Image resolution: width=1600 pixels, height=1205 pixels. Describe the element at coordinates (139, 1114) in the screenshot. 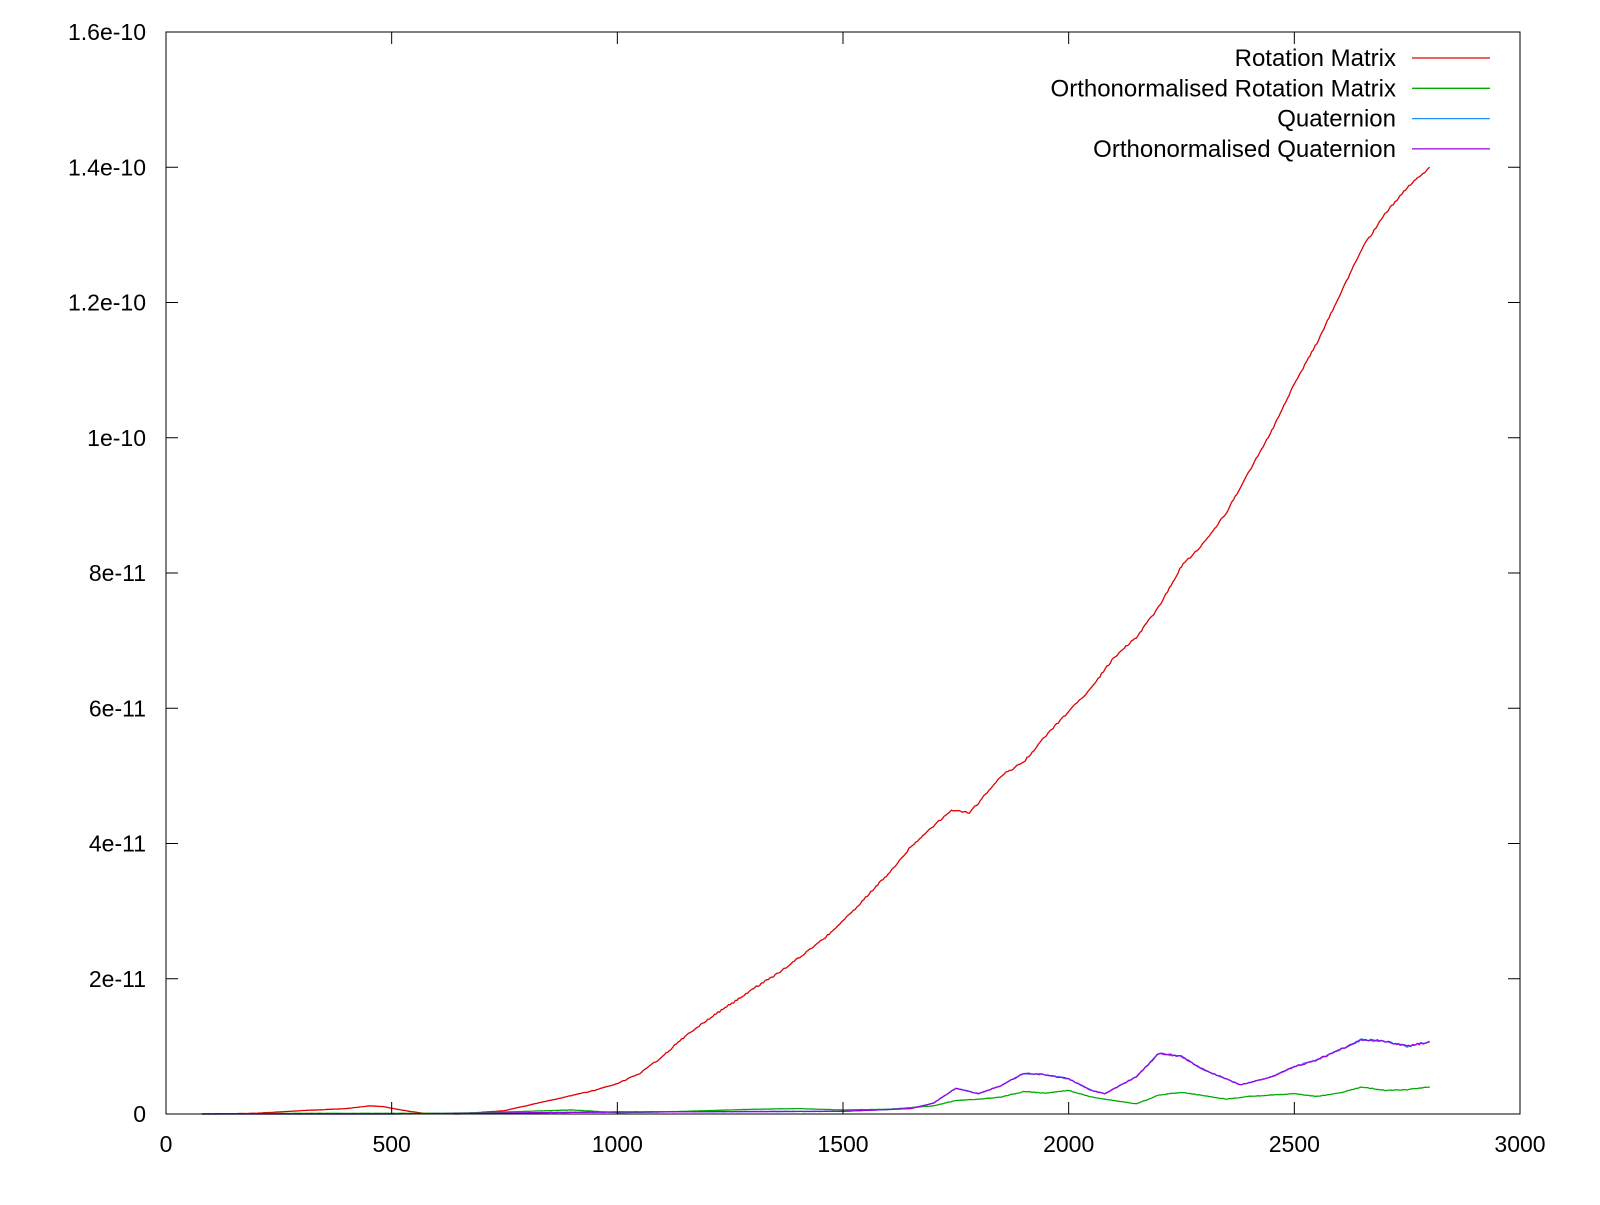

I see `y-tick-label: 0` at that location.